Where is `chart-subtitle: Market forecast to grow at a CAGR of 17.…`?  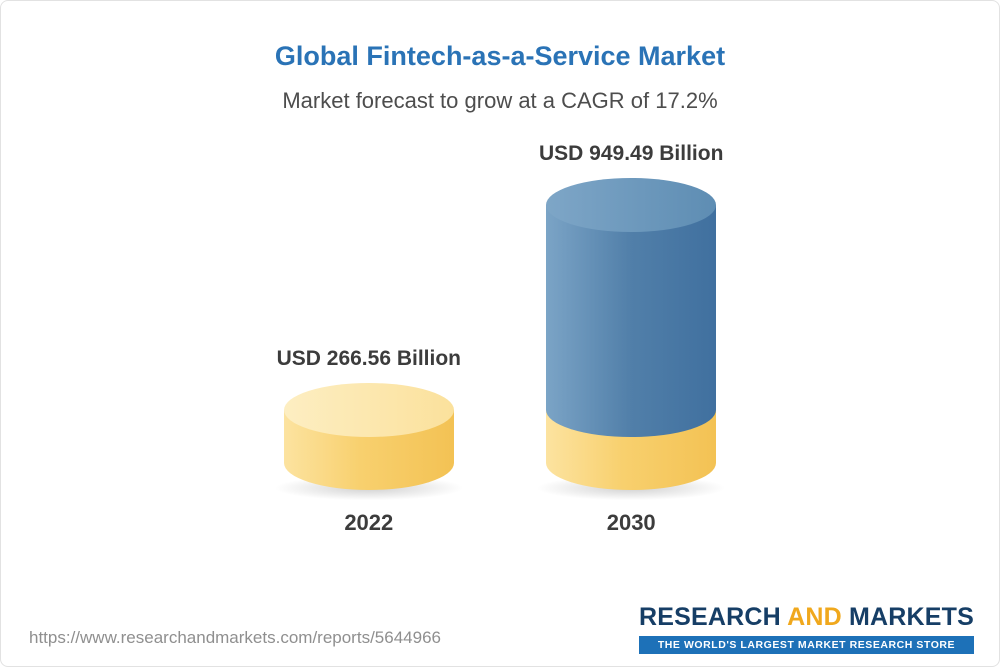 chart-subtitle: Market forecast to grow at a CAGR of 17.… is located at coordinates (500, 100).